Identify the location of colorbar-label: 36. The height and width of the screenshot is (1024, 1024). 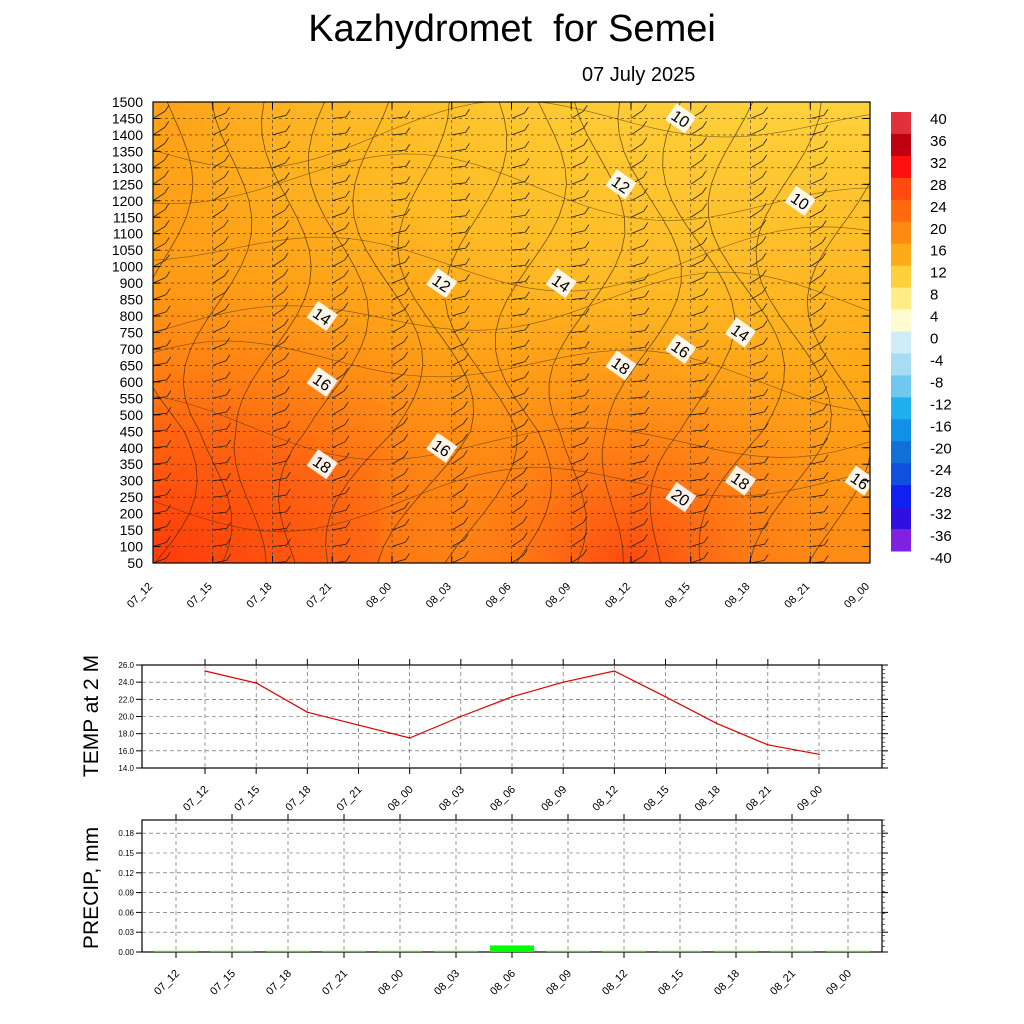
(938, 141).